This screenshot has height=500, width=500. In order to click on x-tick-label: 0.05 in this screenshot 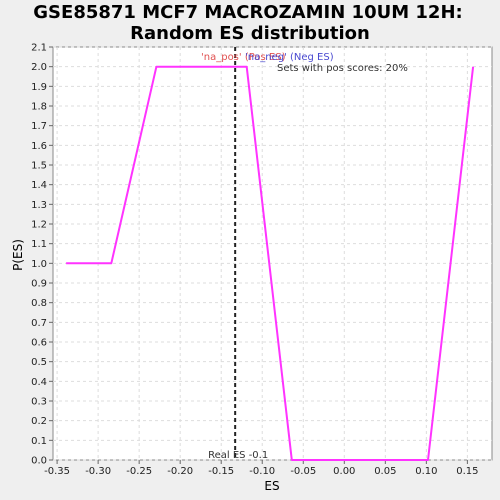, I will do `click(385, 471)`.